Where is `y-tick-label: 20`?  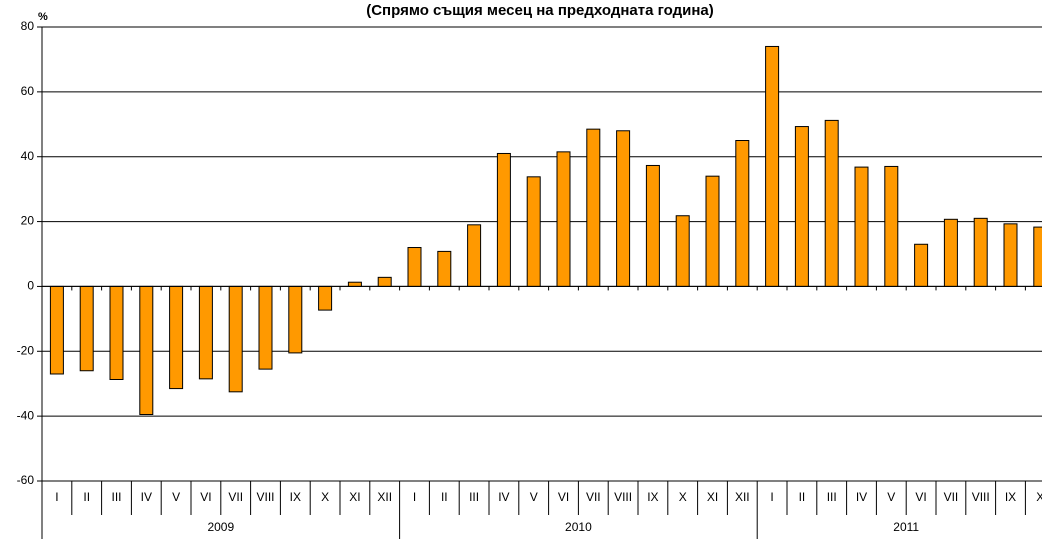 y-tick-label: 20 is located at coordinates (28, 221).